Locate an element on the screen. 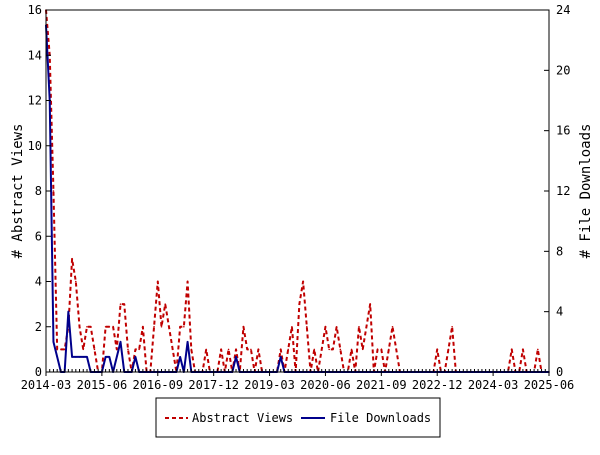 The width and height of the screenshot is (600, 455). x-tick-label: 2015-06 is located at coordinates (102, 385).